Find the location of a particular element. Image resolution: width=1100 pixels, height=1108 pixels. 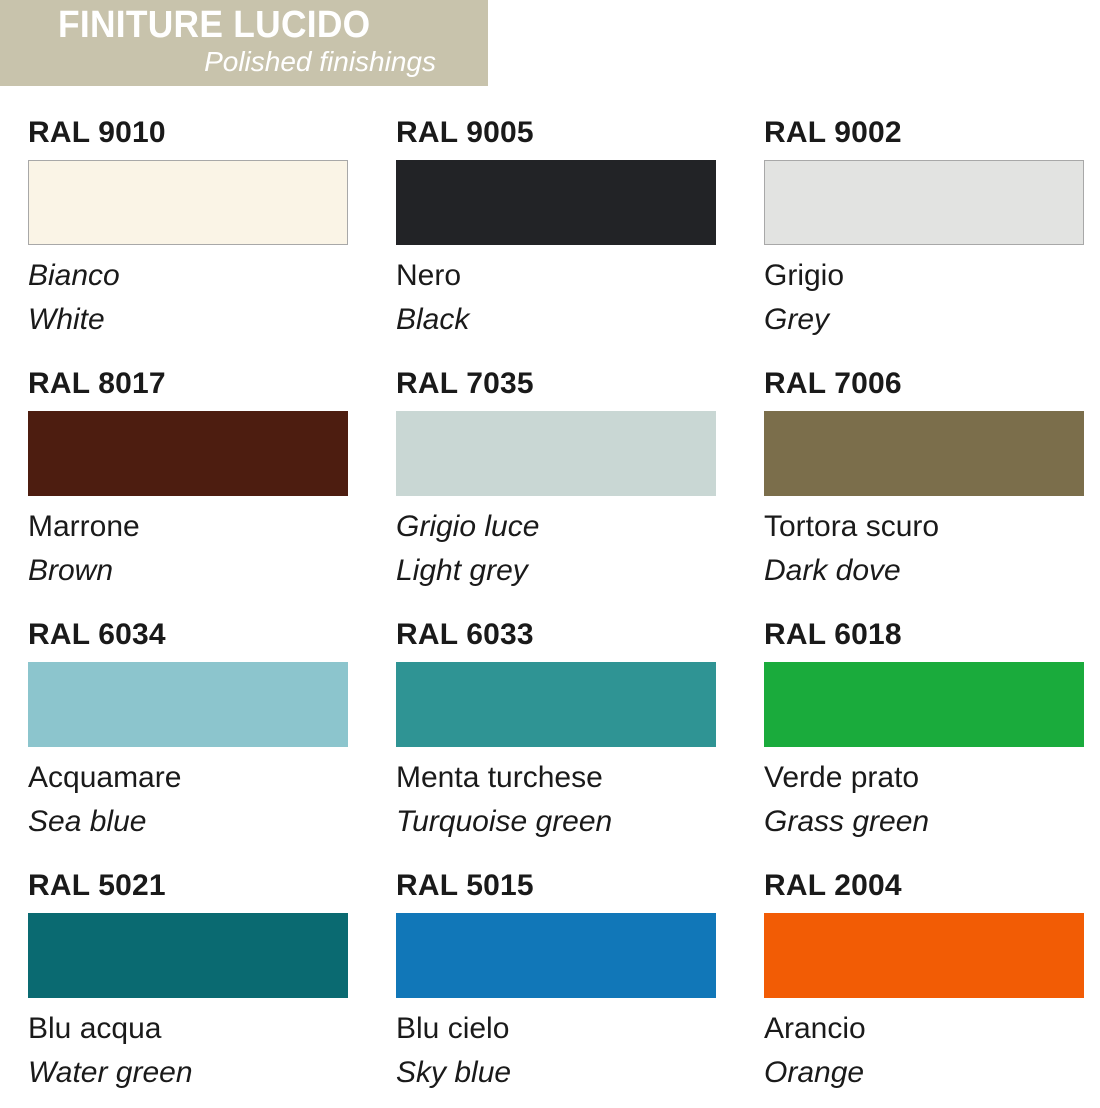

ral-code-label: RAL 7035 is located at coordinates (465, 383).